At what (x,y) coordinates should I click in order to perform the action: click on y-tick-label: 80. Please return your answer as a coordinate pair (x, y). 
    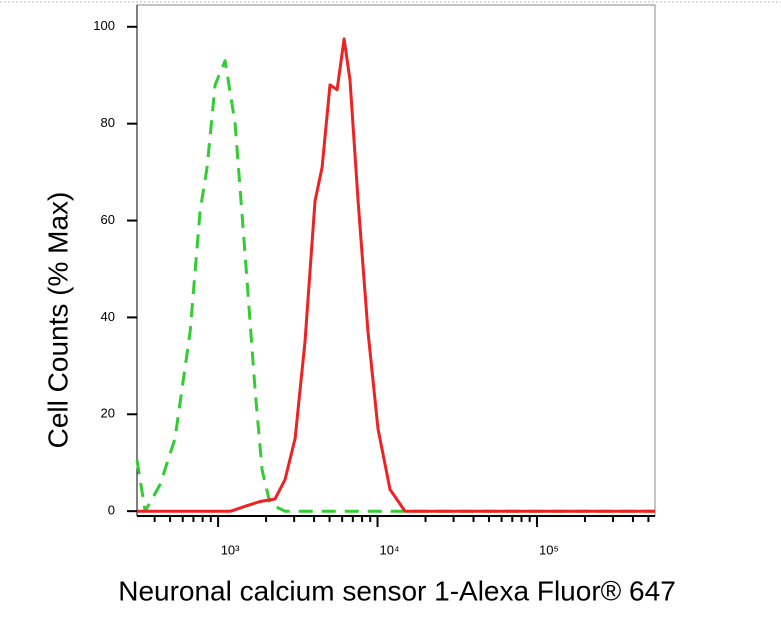
    Looking at the image, I should click on (108, 122).